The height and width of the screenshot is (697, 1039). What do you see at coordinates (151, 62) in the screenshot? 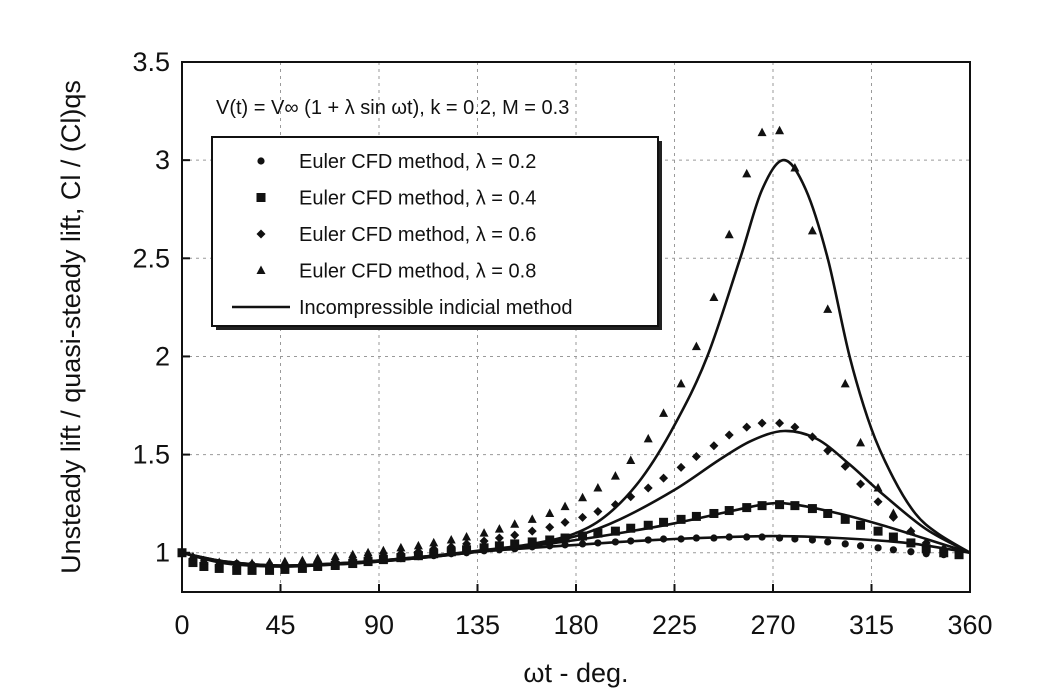
I see `y-tick-label: 3.5` at bounding box center [151, 62].